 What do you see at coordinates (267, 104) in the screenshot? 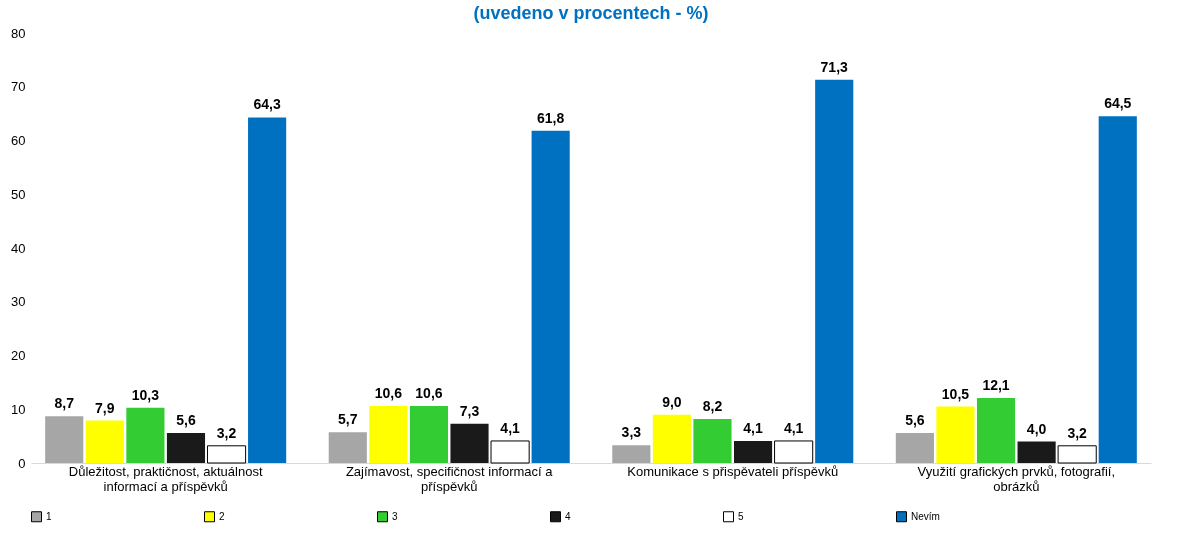
I see `data-label: 64,3` at bounding box center [267, 104].